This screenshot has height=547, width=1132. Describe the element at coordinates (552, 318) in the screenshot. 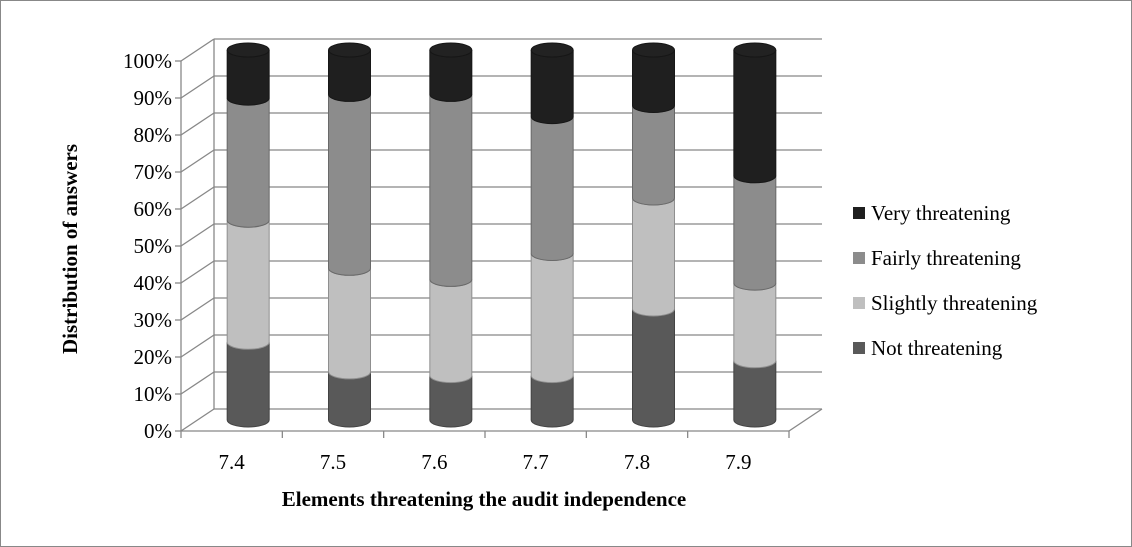

I see `bar-segment-7.7-slightly-threatening` at that location.